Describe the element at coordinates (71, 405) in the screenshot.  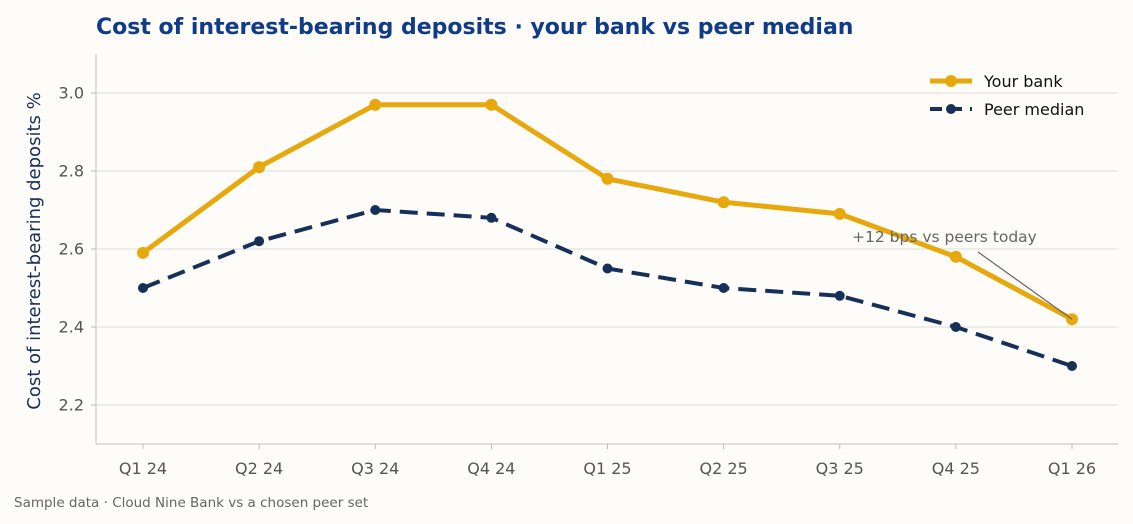
I see `y-tick-label: 2.2` at that location.